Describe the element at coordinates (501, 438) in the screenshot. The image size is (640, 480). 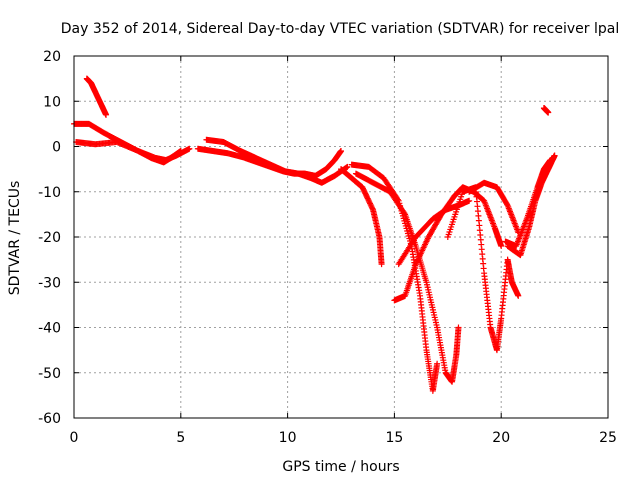
I see `x-tick-label: 20` at that location.